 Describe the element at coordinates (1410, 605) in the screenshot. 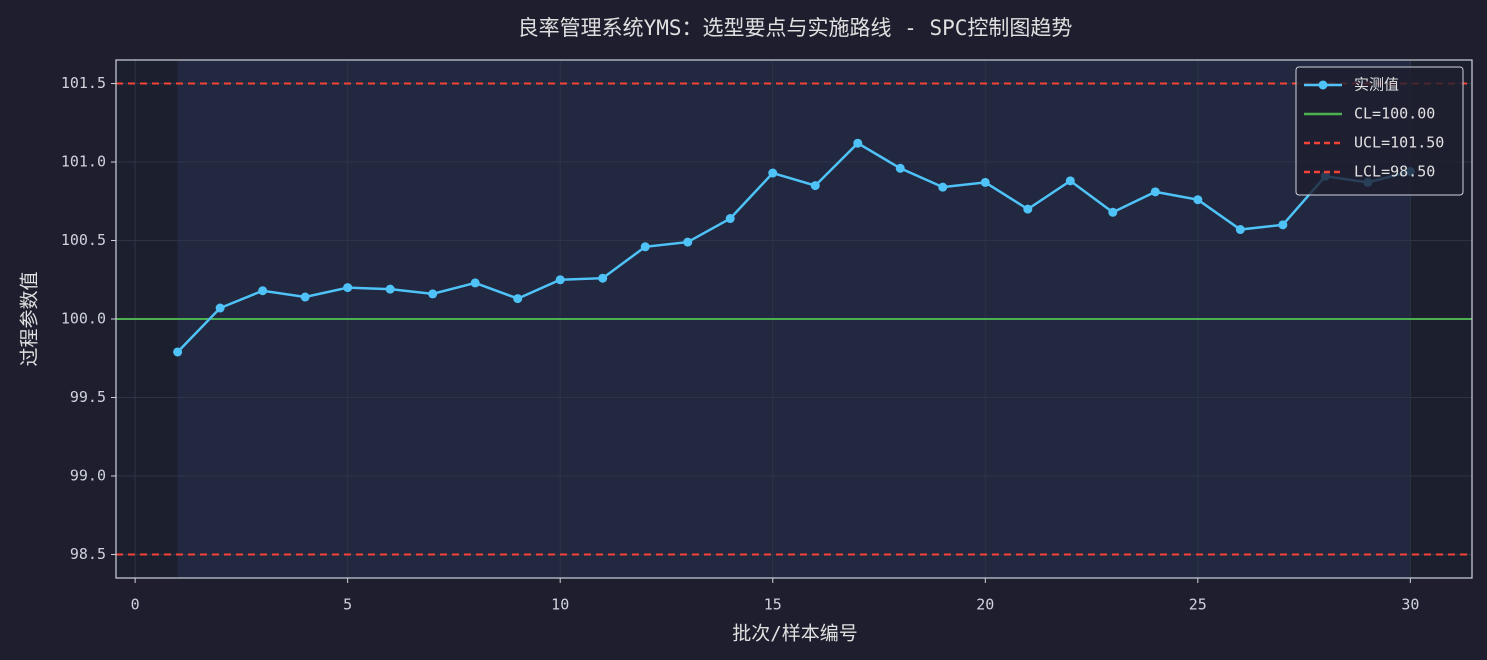

I see `x-tick-label: 30` at that location.